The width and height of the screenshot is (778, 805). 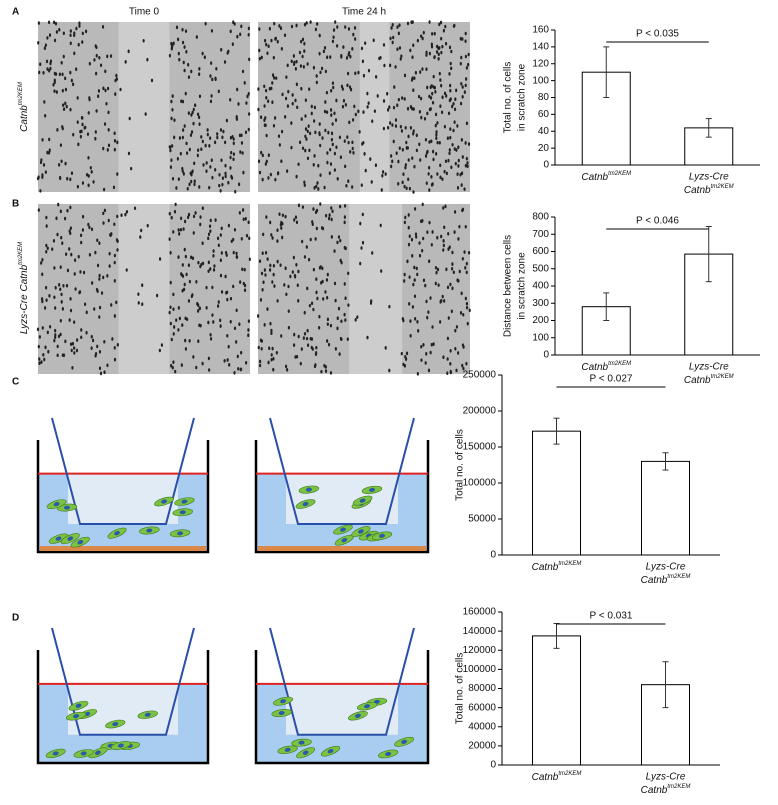 I want to click on y-tick-label: 200, so click(x=540, y=320).